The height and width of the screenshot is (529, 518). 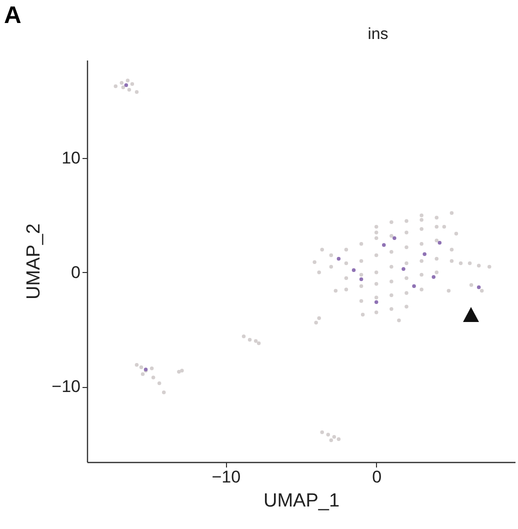 What do you see at coordinates (34, 261) in the screenshot?
I see `y-axis-title: UMAP_2` at bounding box center [34, 261].